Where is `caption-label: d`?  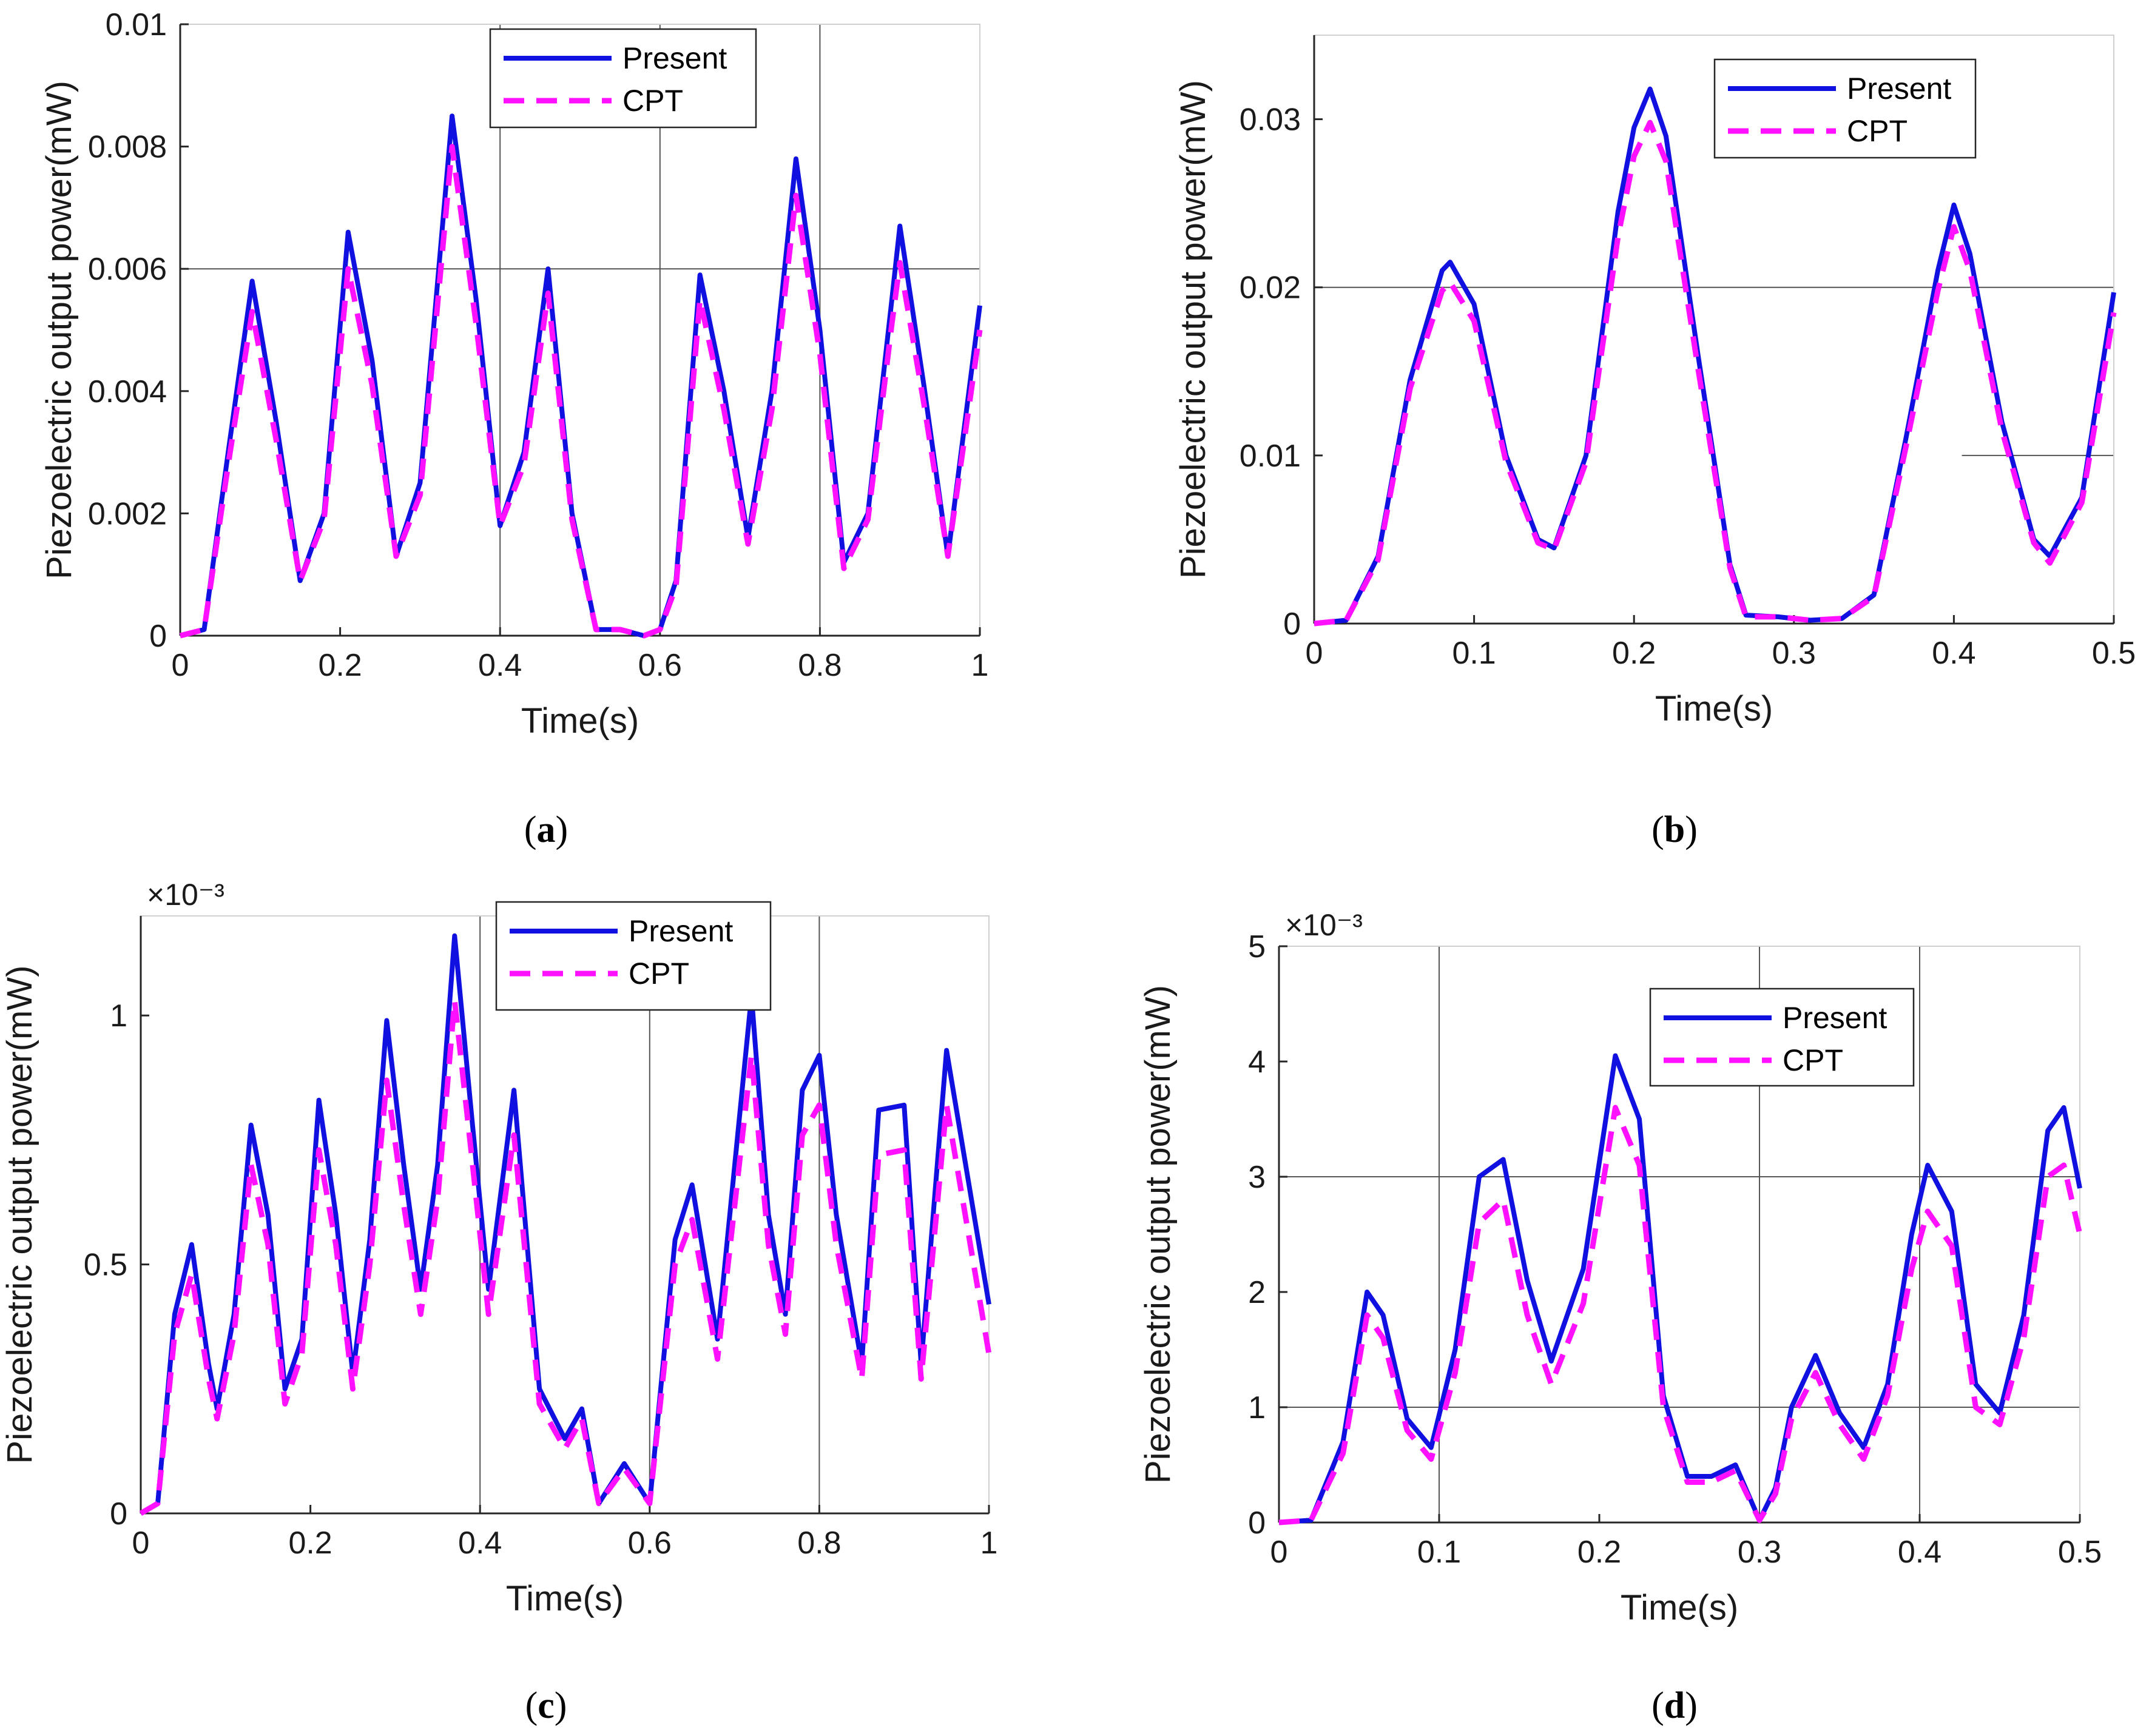 caption-label: d is located at coordinates (1675, 1705).